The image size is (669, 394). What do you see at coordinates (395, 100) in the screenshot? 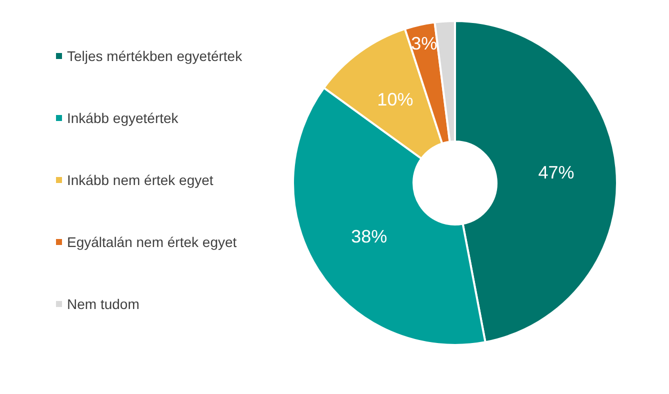
I see `data-label: 10%` at bounding box center [395, 100].